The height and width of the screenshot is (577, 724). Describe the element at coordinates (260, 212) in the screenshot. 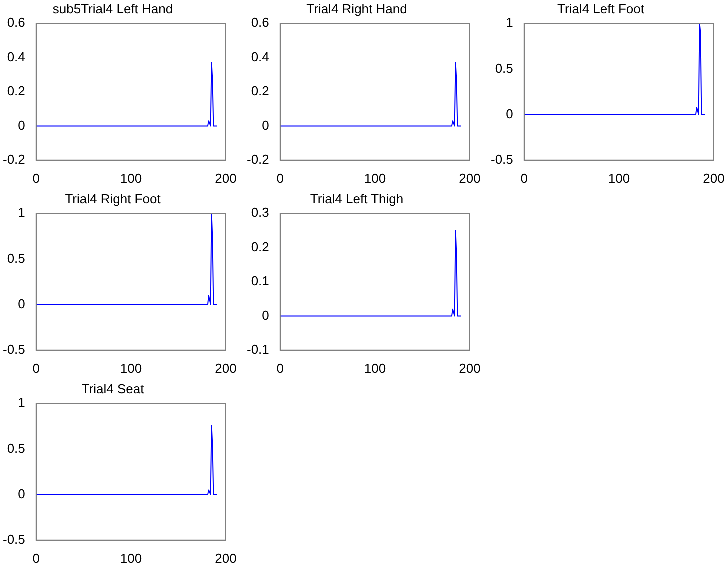

I see `y-tick-label: 0.3` at that location.